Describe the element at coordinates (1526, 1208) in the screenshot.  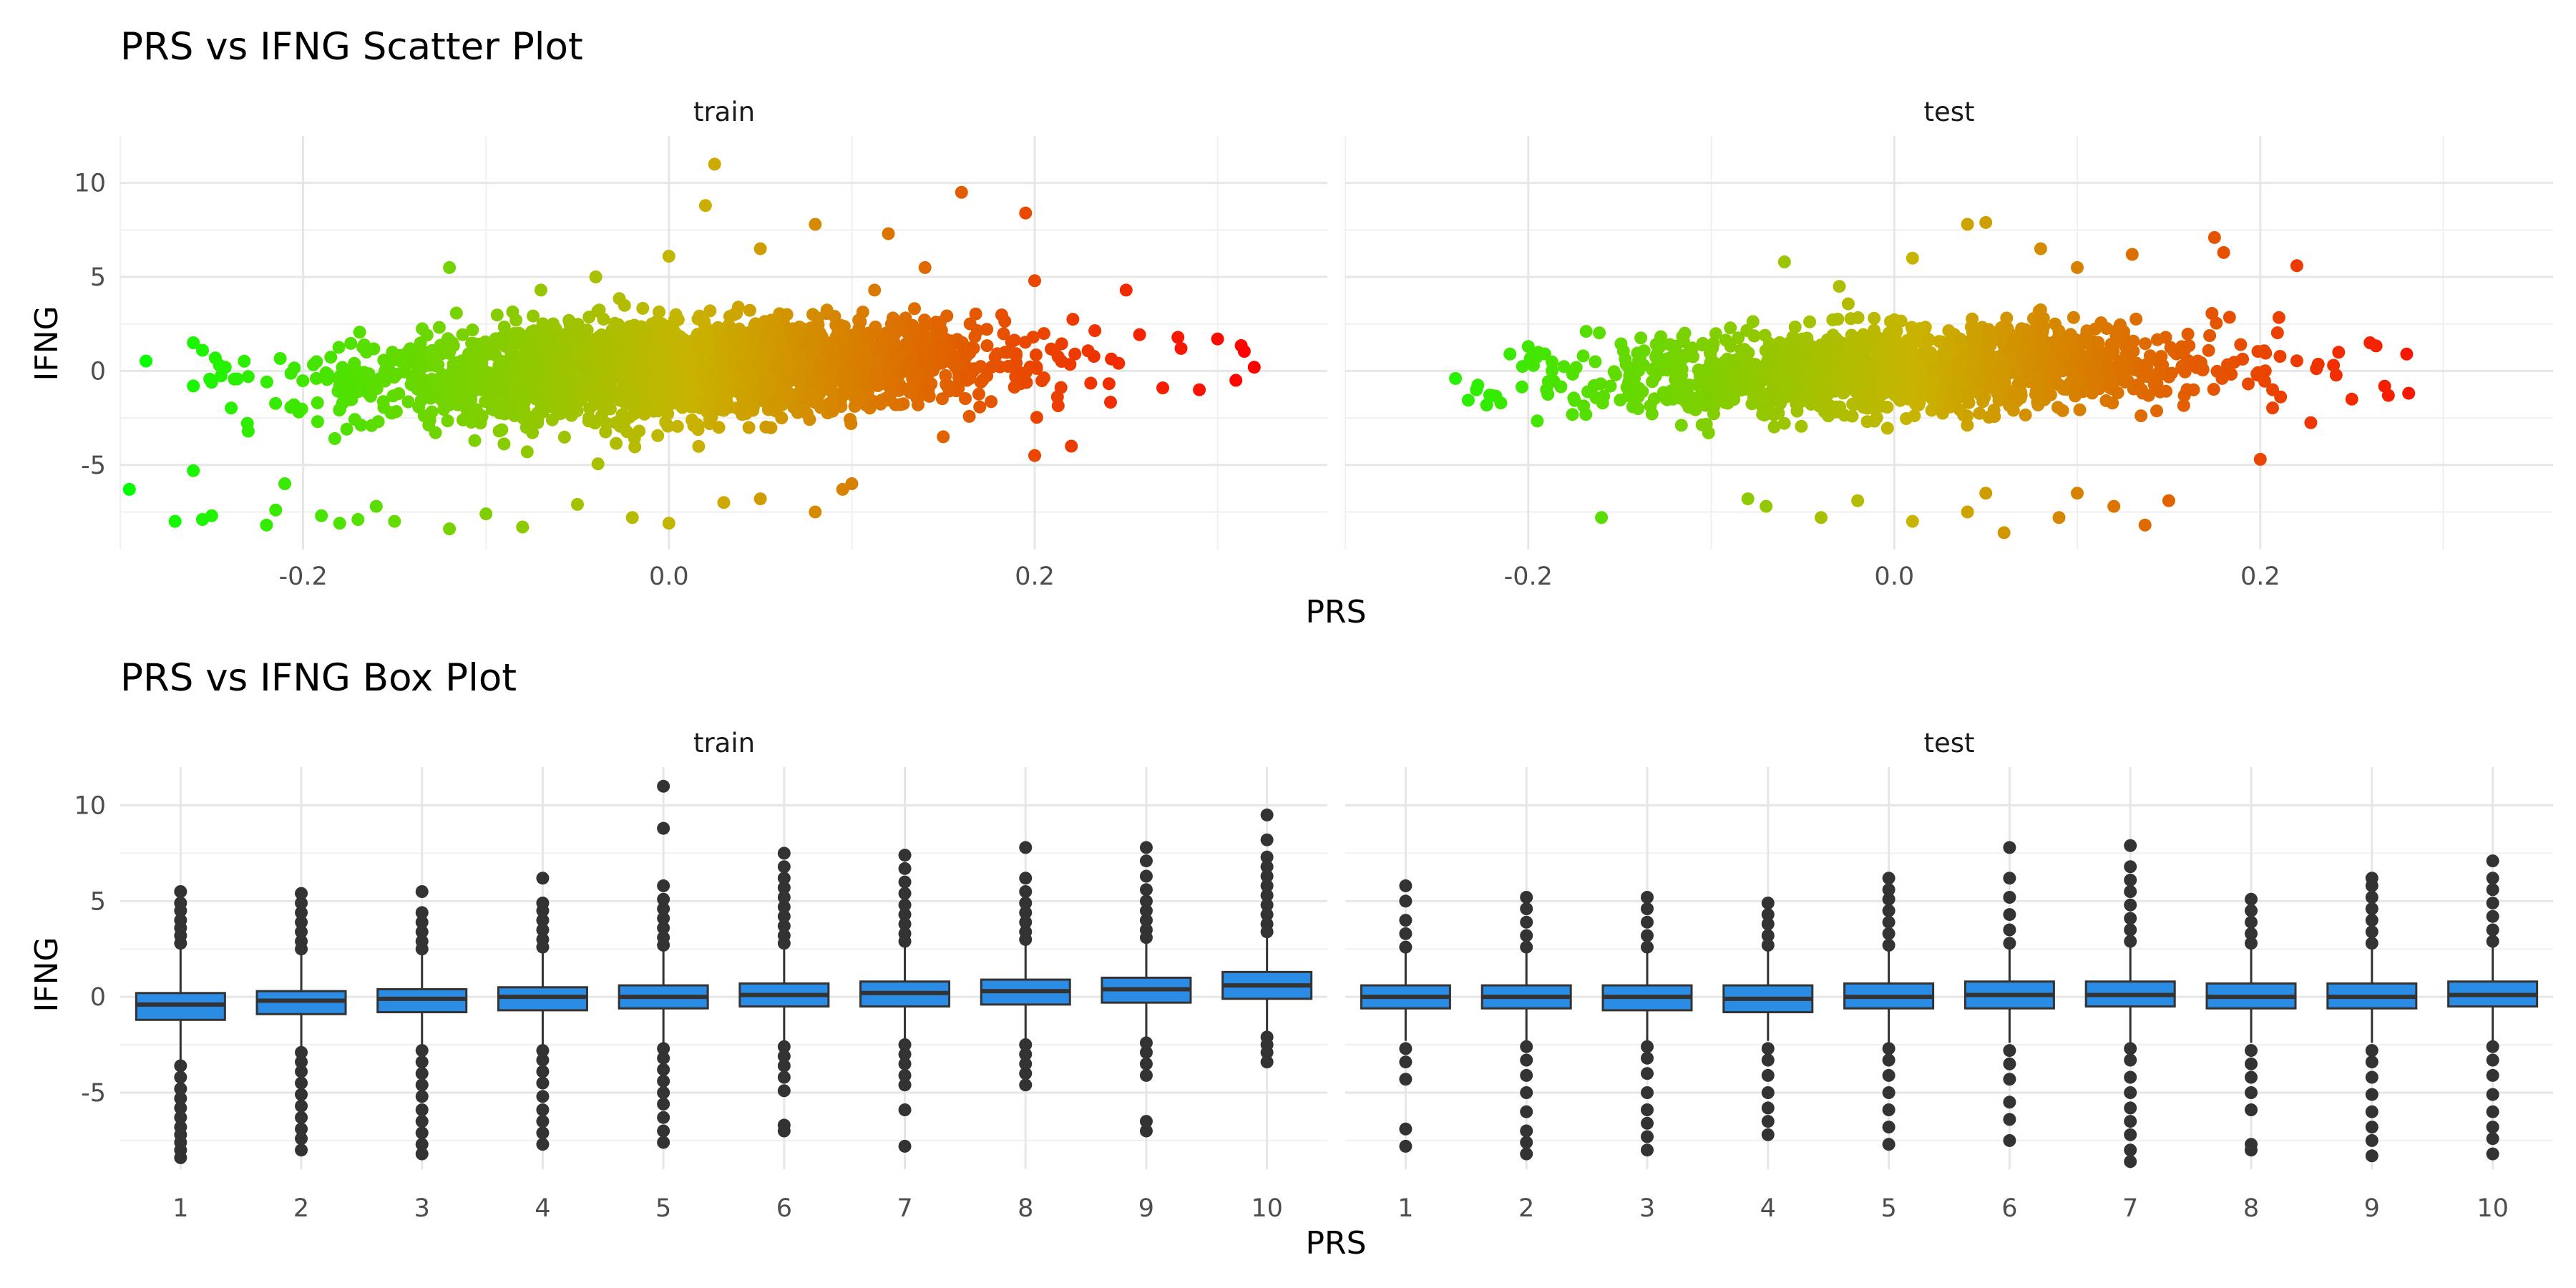
I see `box-x-tick-label: 2` at that location.